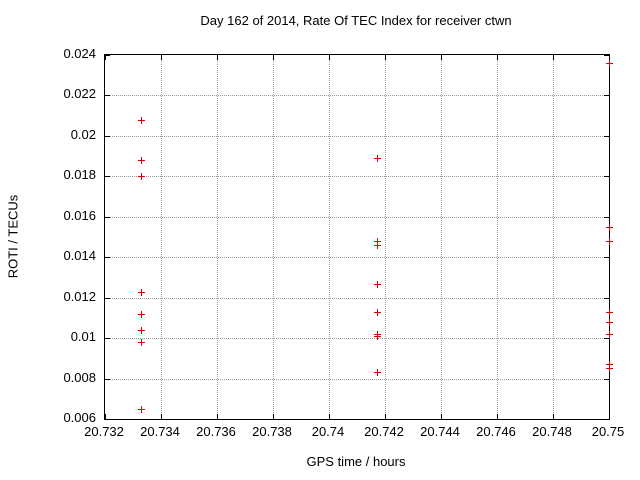 This screenshot has height=480, width=640. What do you see at coordinates (79, 377) in the screenshot?
I see `y-tick-label: 0.008` at bounding box center [79, 377].